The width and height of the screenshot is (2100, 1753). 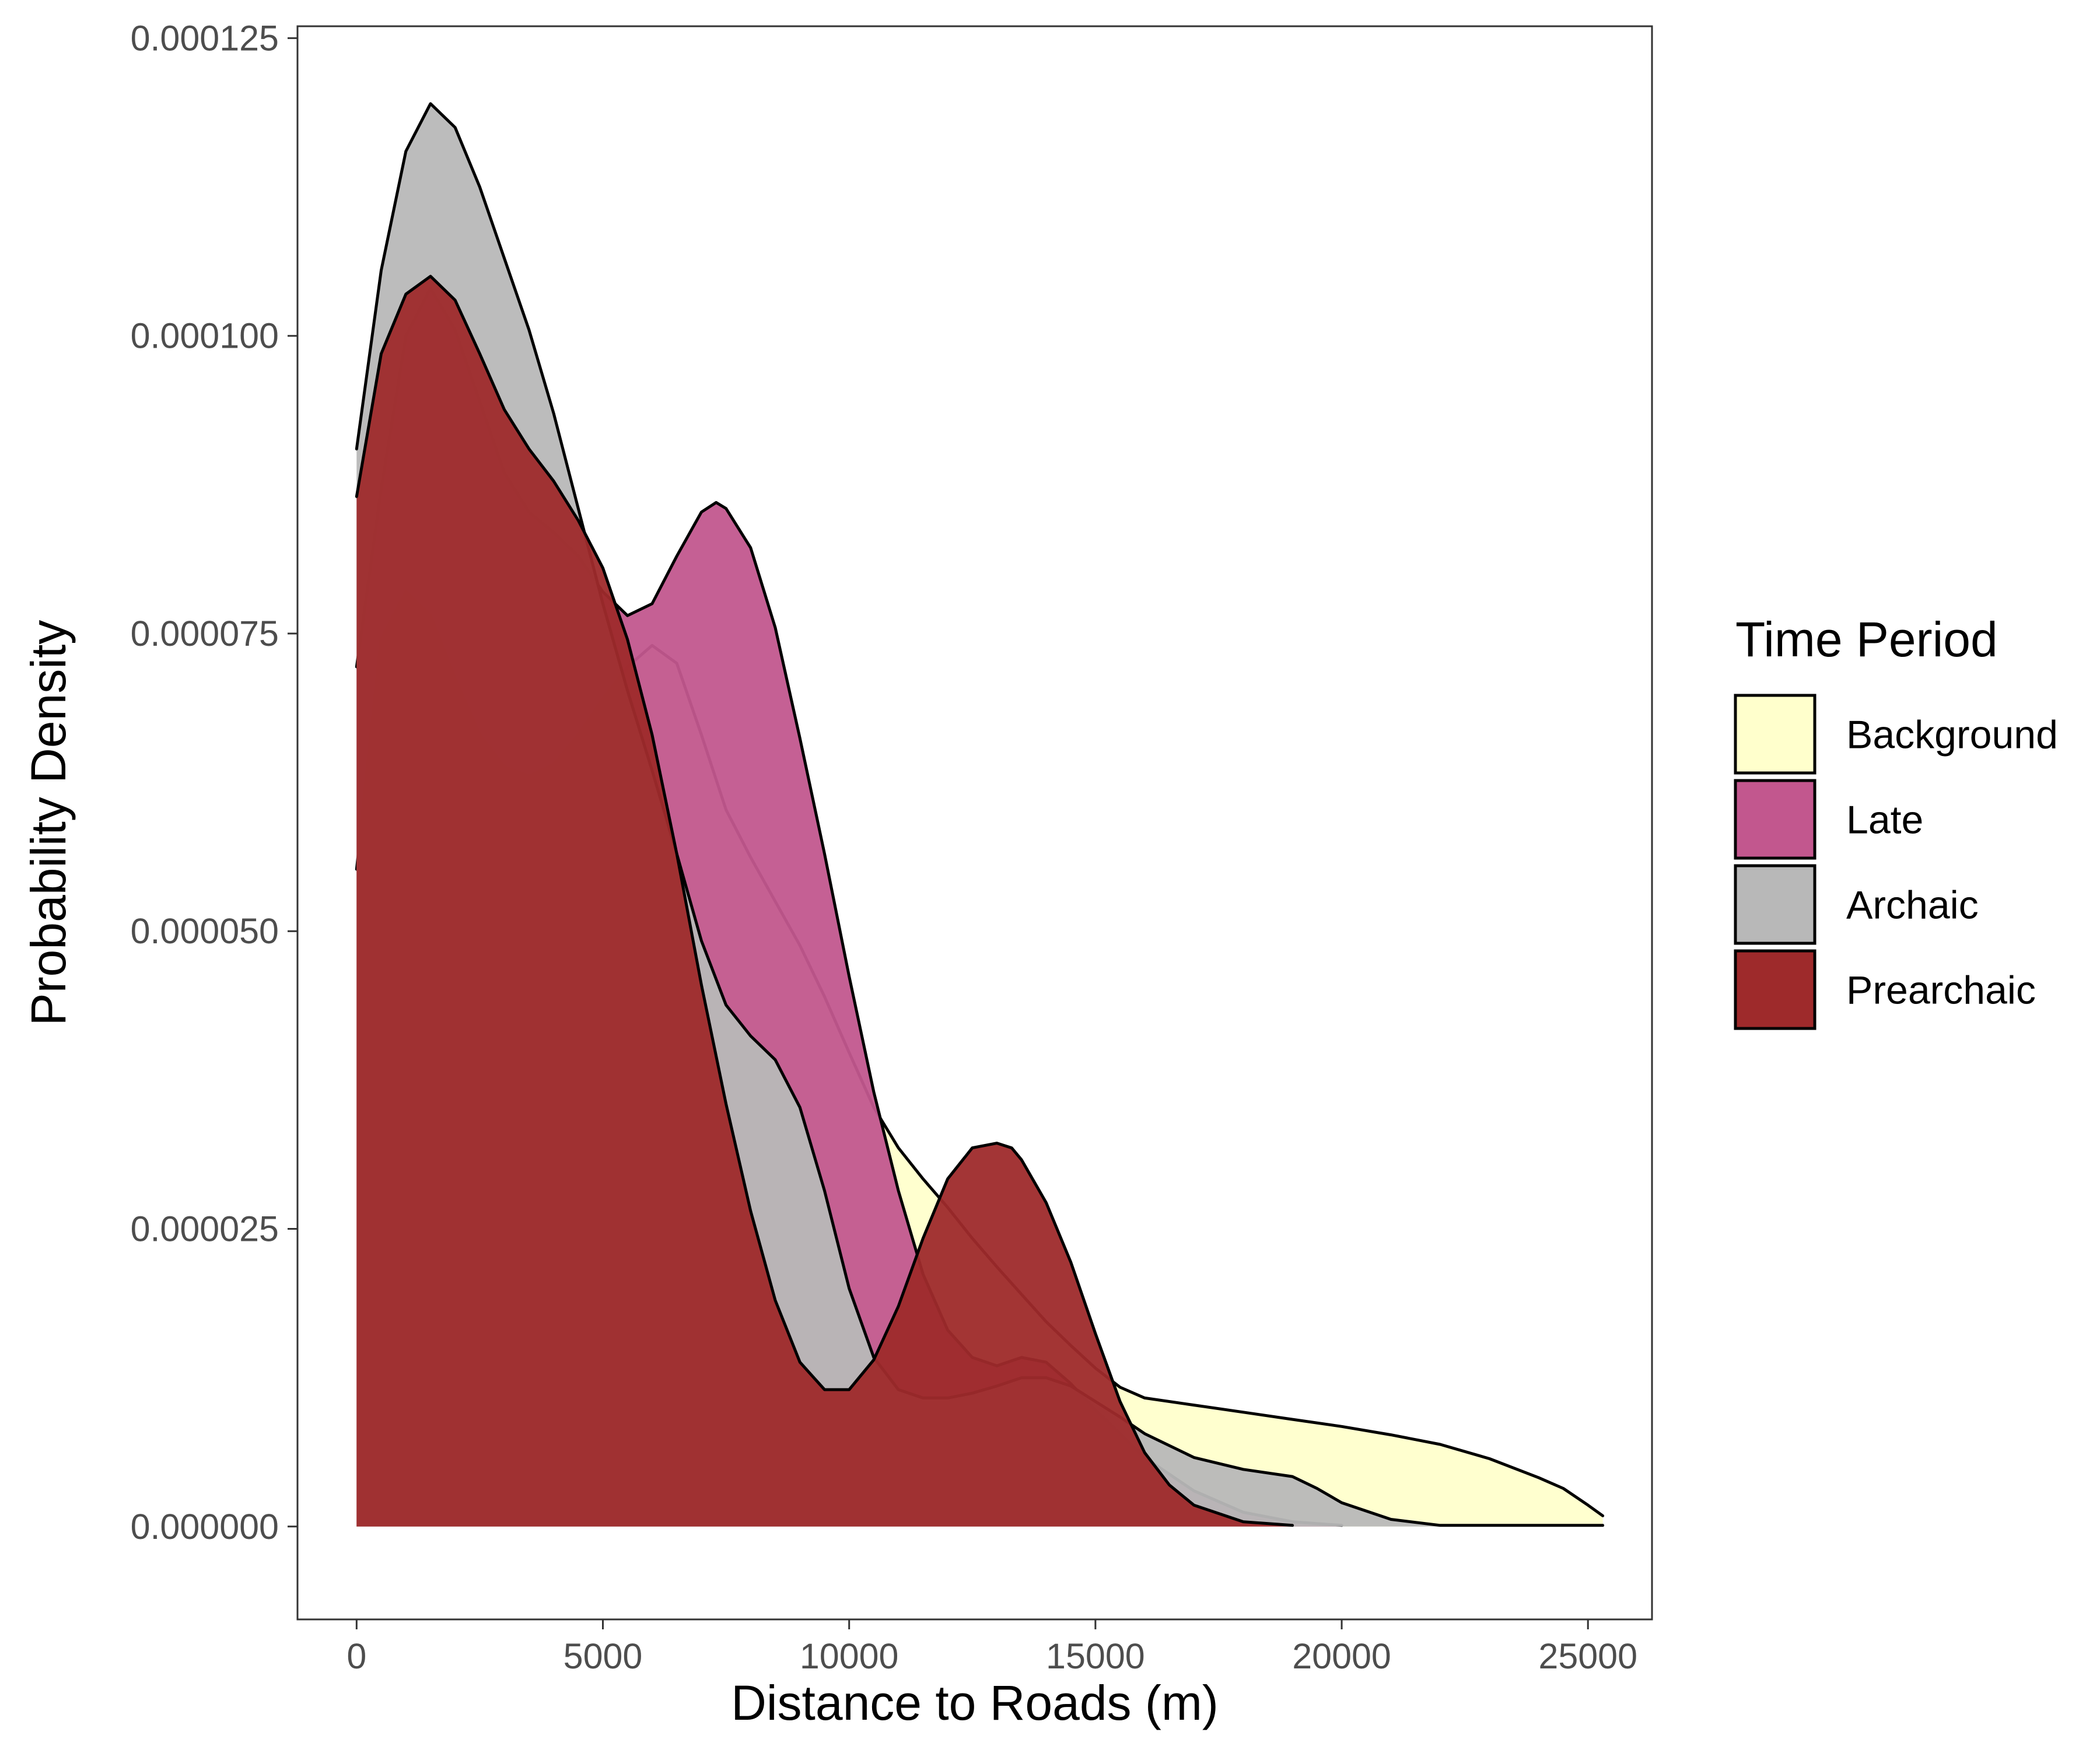 What do you see at coordinates (1775, 819) in the screenshot?
I see `legend-key-late` at bounding box center [1775, 819].